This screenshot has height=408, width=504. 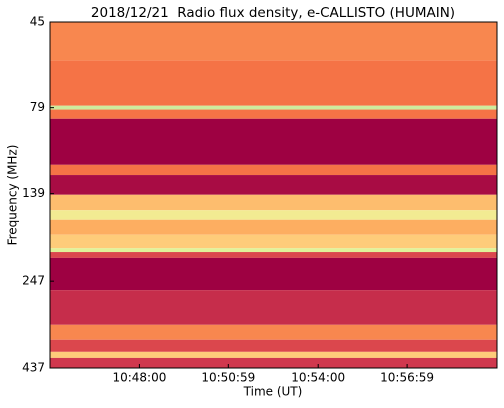 I want to click on y-axis-label: Frequency (MHz), so click(x=13, y=195).